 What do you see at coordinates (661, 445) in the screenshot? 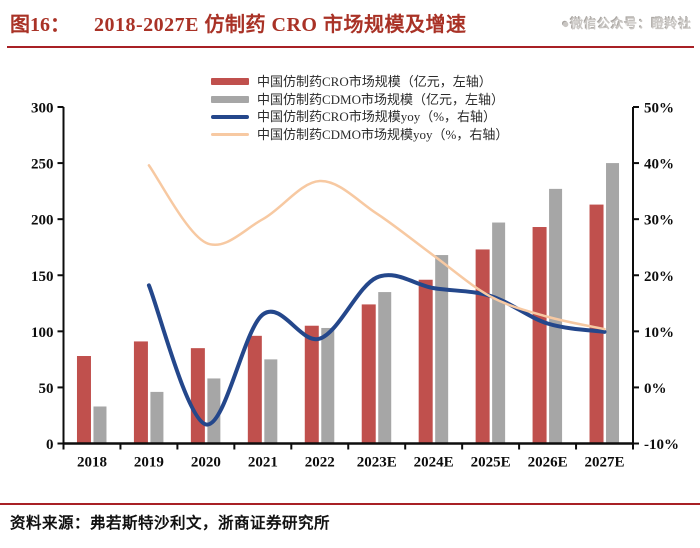
I see `right-axis-tick-label: -10%` at bounding box center [661, 445].